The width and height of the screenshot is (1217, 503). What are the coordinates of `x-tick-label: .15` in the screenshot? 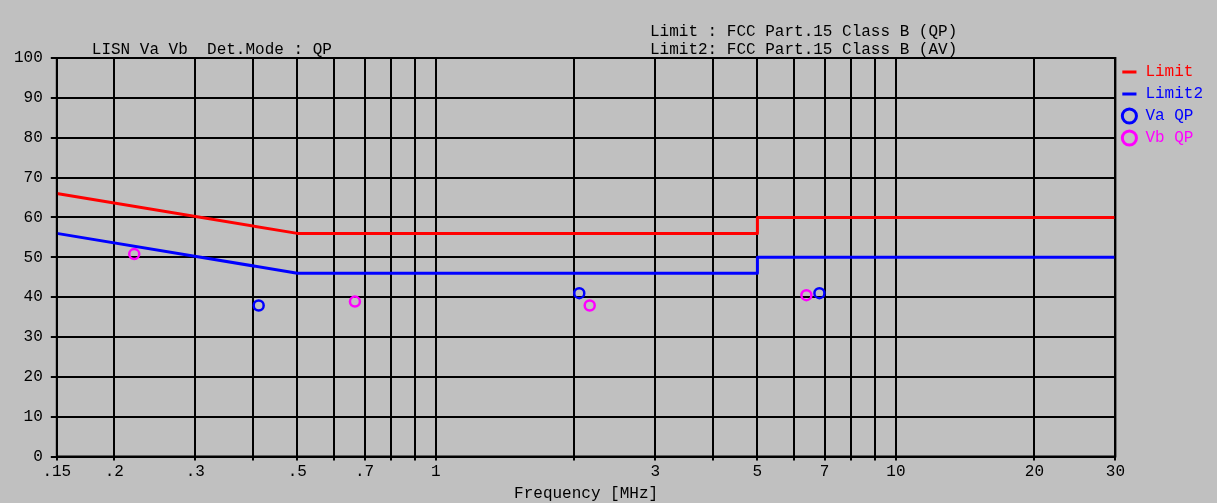 It's located at (57, 472).